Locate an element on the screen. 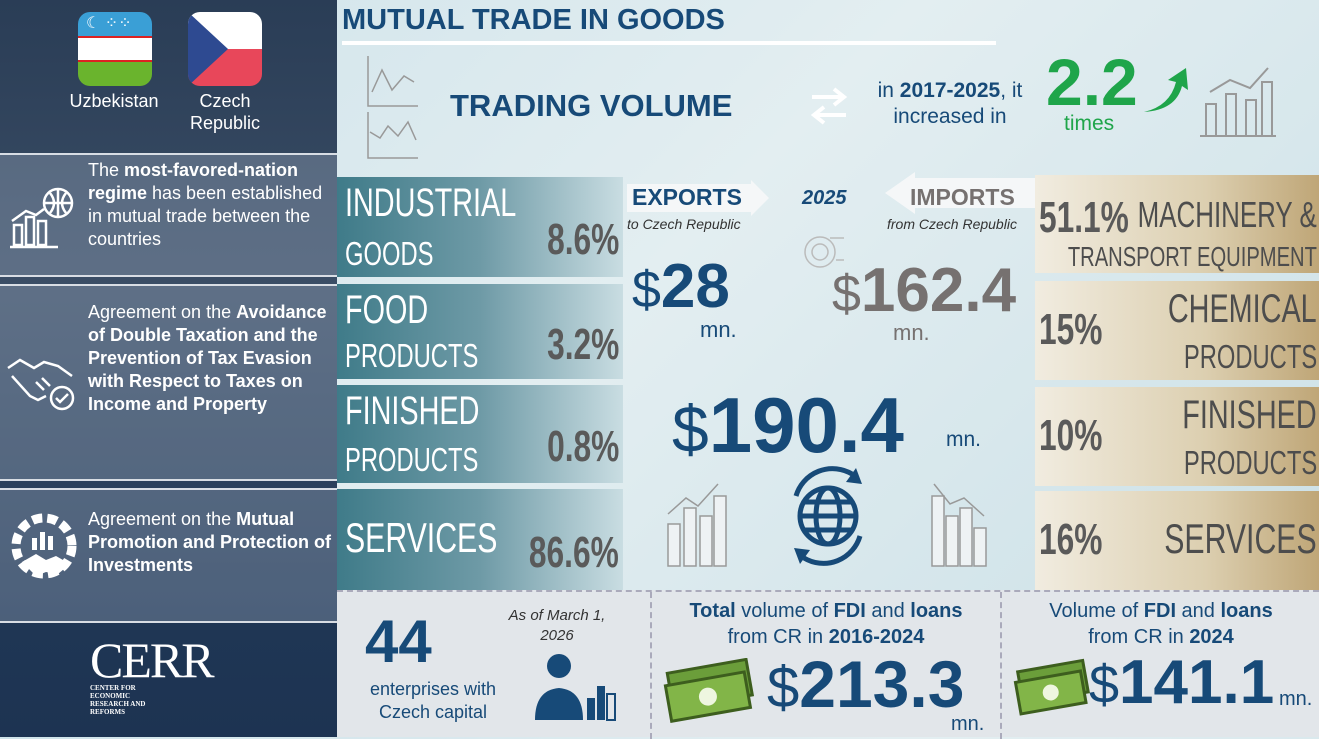 This screenshot has width=1319, height=739. handshake-check-icon is located at coordinates (41, 384).